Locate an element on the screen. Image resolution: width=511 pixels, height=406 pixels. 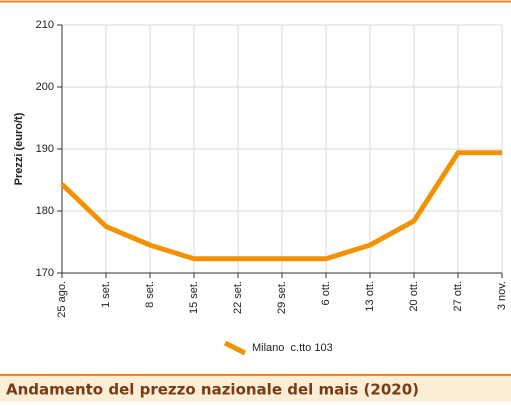
x-tick-label: 29 set. is located at coordinates (282, 297).